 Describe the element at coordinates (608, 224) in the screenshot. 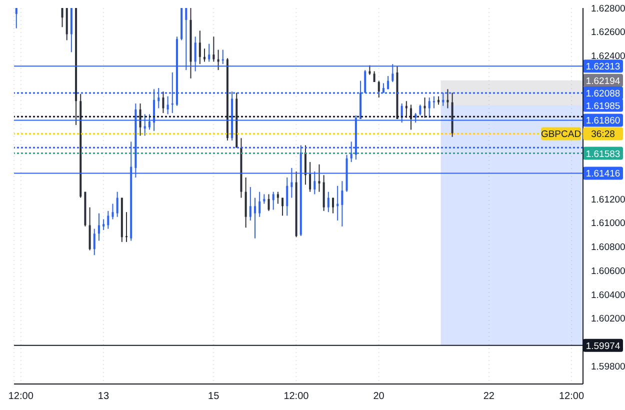

I see `y-tick-label: 1.61000` at that location.